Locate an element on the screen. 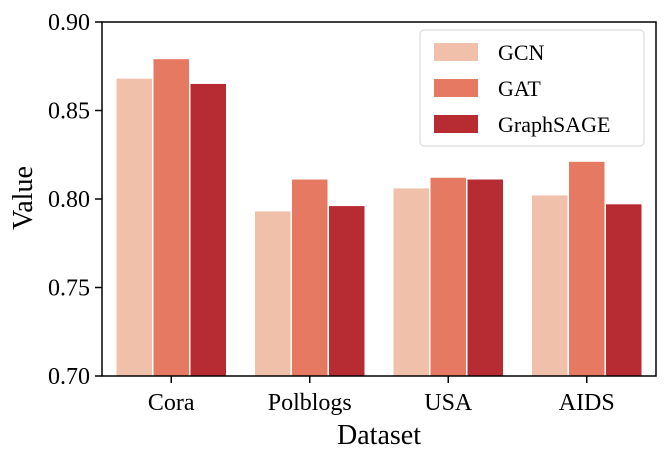 The width and height of the screenshot is (664, 460). y-tick-label: 0.90 is located at coordinates (69, 23).